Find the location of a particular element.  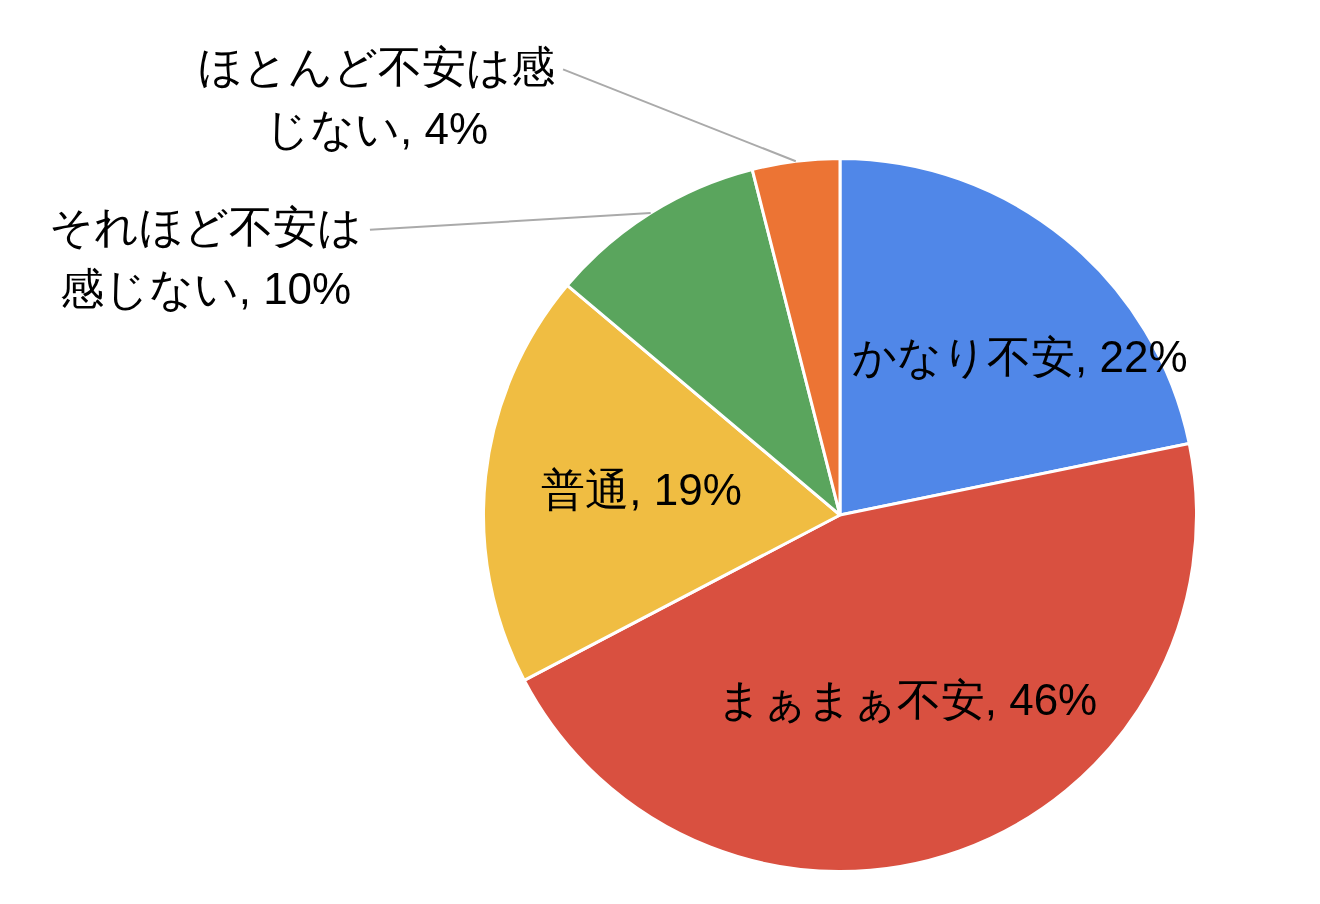

slice-label: それほど不安は感じない, 10% is located at coordinates (205, 257).